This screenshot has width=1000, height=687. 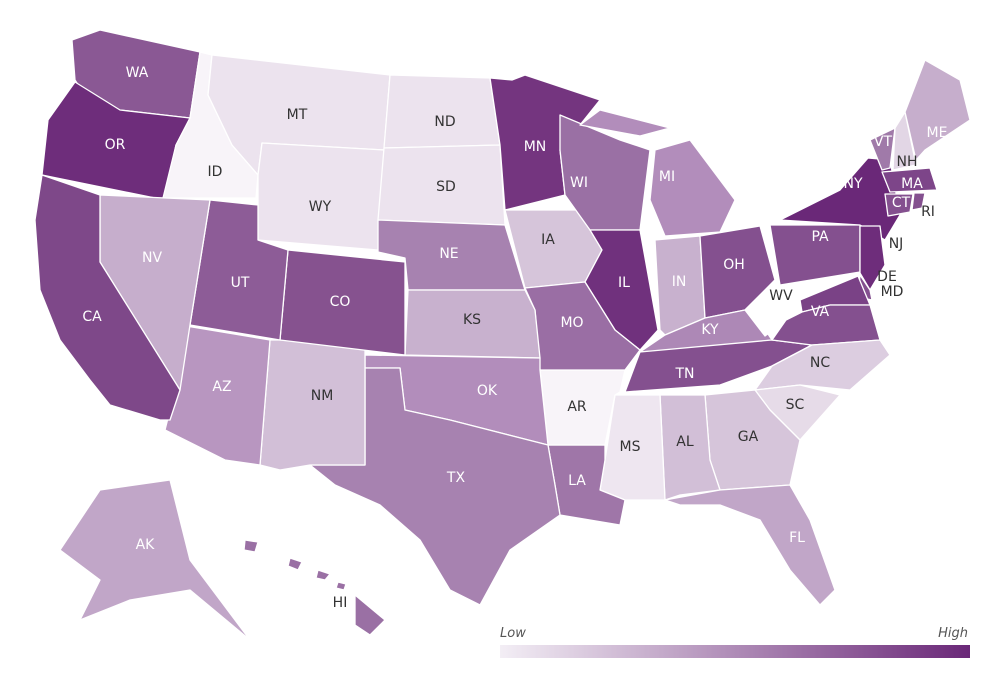 What do you see at coordinates (240, 283) in the screenshot?
I see `state-label: UT` at bounding box center [240, 283].